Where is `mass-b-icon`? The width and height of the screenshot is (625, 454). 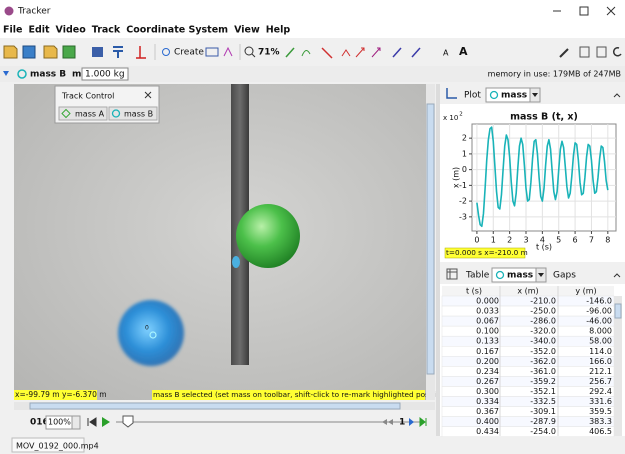
mass-b-icon is located at coordinates (116, 113).